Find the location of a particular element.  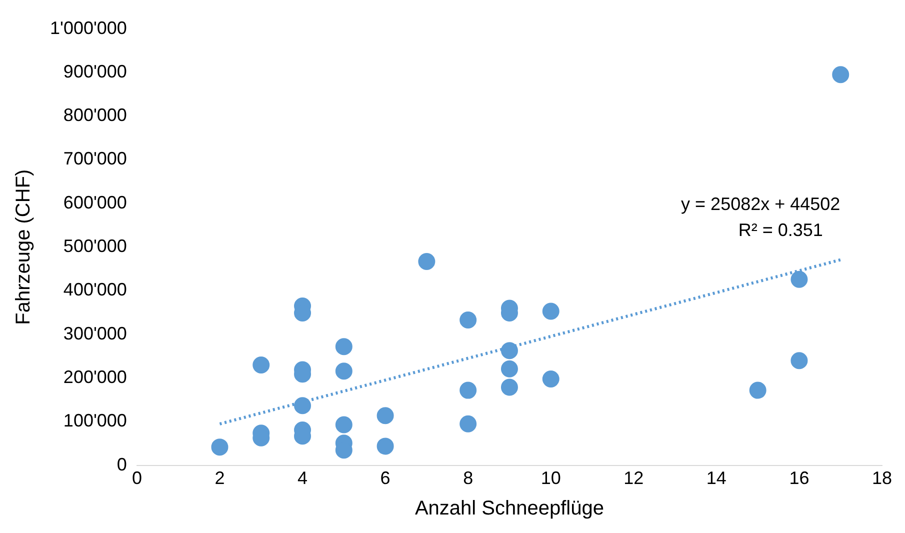

x-tick-label: 6 is located at coordinates (385, 478).